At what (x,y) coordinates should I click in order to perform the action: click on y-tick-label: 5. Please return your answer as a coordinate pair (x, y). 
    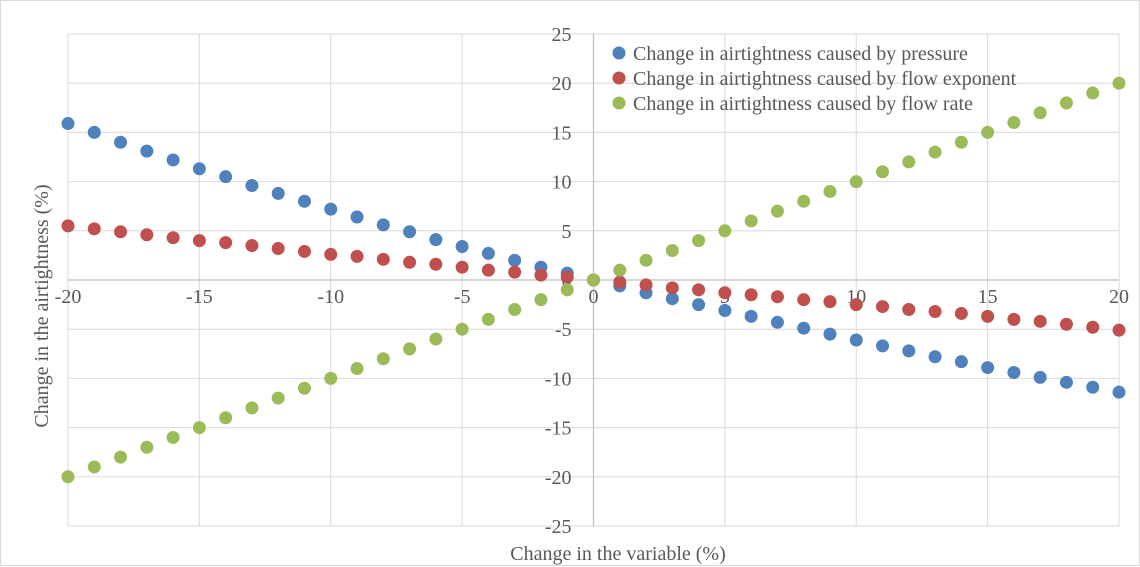
    Looking at the image, I should click on (567, 232).